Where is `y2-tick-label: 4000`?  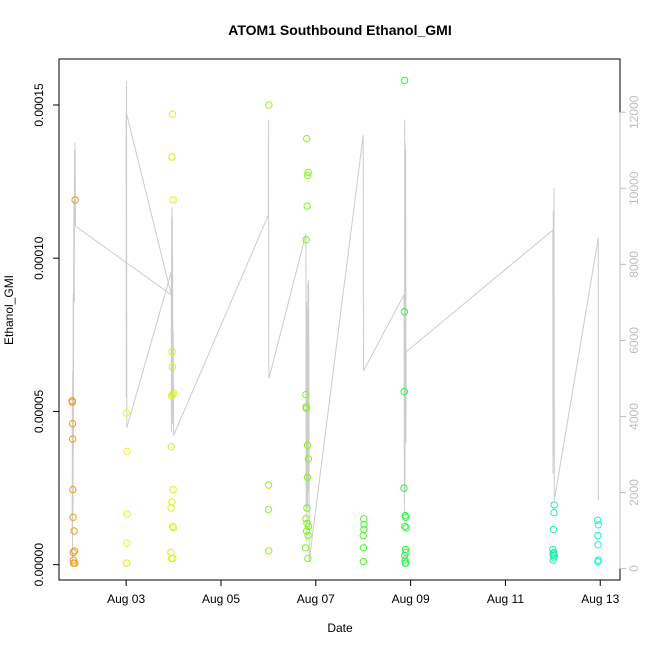 y2-tick-label: 4000 is located at coordinates (634, 416).